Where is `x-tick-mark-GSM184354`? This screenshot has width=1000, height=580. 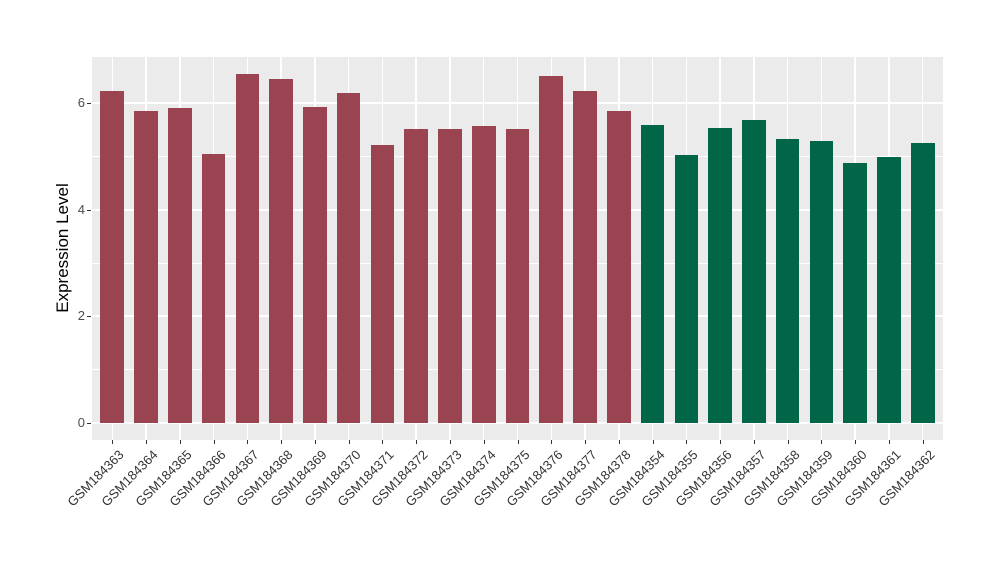 x-tick-mark-GSM184354 is located at coordinates (653, 442).